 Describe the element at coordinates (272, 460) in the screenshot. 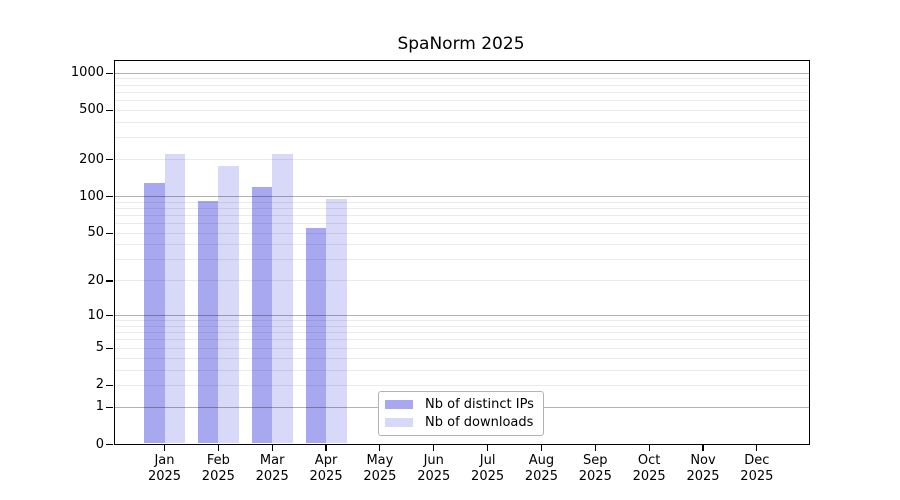

I see `x-tick-month: Mar` at that location.